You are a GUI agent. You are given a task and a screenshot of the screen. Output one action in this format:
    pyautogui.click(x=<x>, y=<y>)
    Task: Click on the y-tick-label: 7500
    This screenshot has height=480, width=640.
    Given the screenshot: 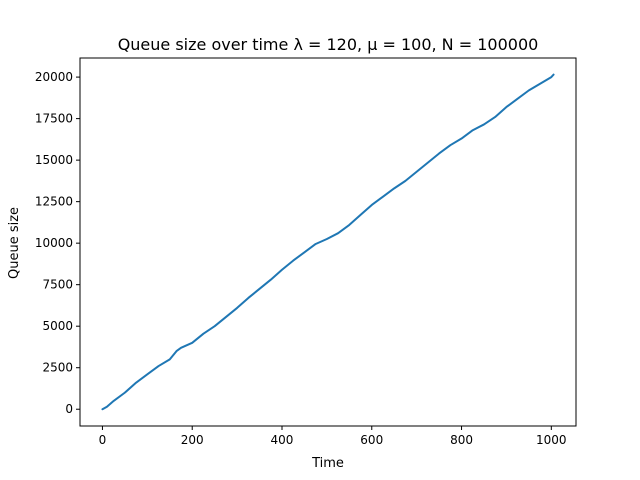 What is the action you would take?
    pyautogui.click(x=57, y=285)
    